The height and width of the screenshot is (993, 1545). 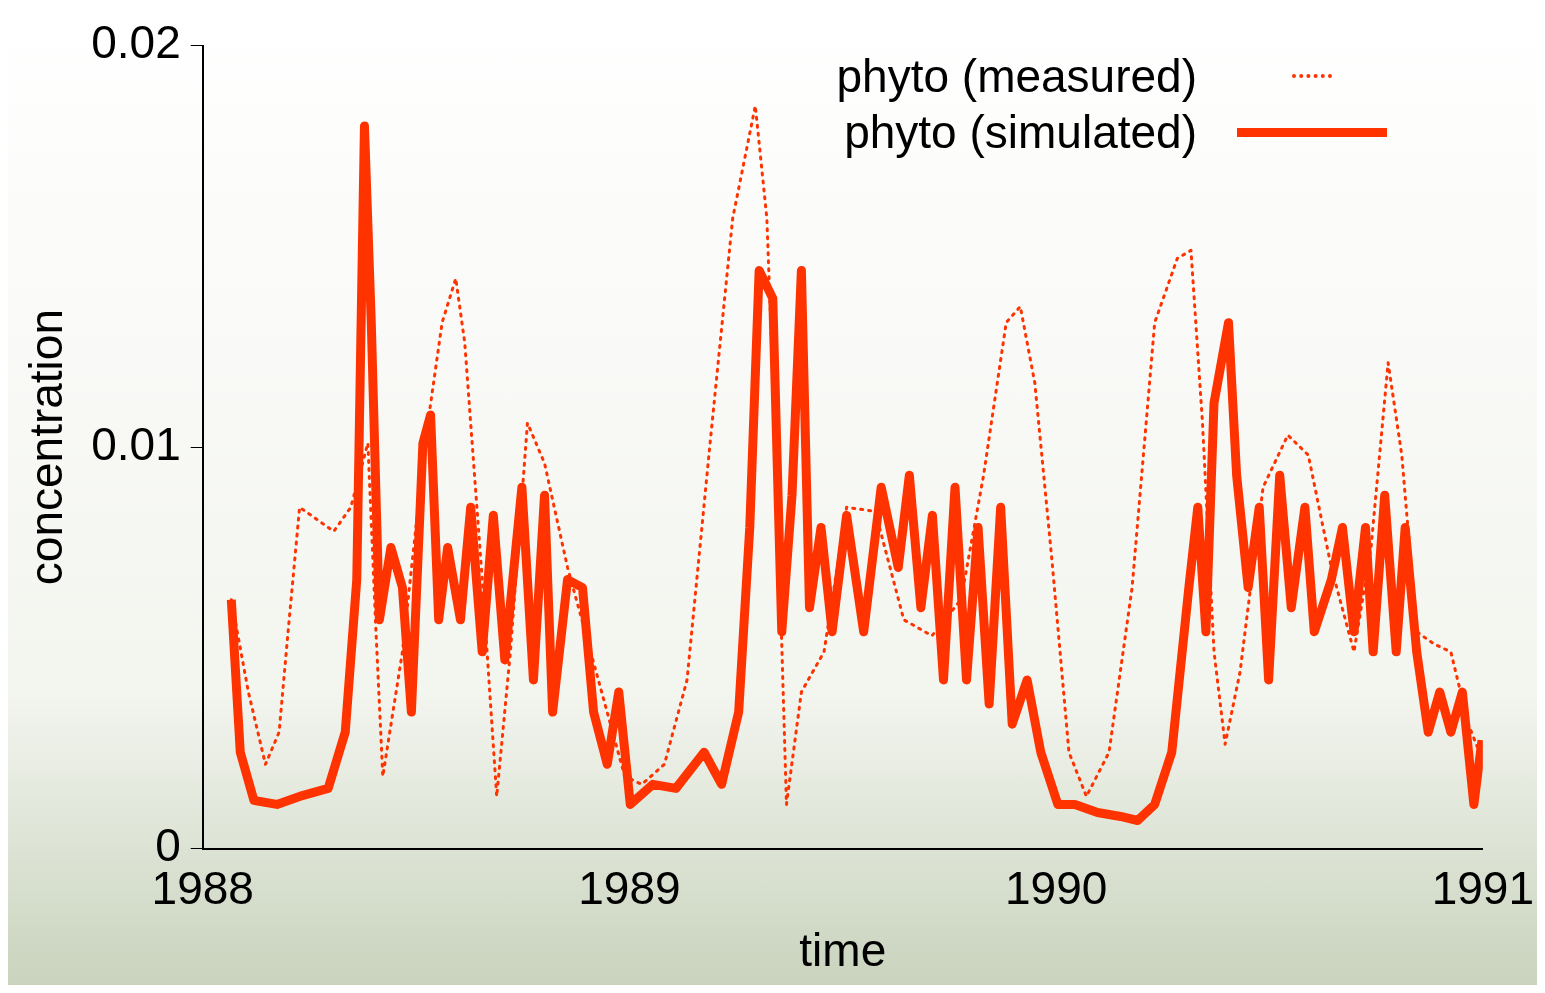 What do you see at coordinates (1056, 887) in the screenshot?
I see `x-tick-label: 1990` at bounding box center [1056, 887].